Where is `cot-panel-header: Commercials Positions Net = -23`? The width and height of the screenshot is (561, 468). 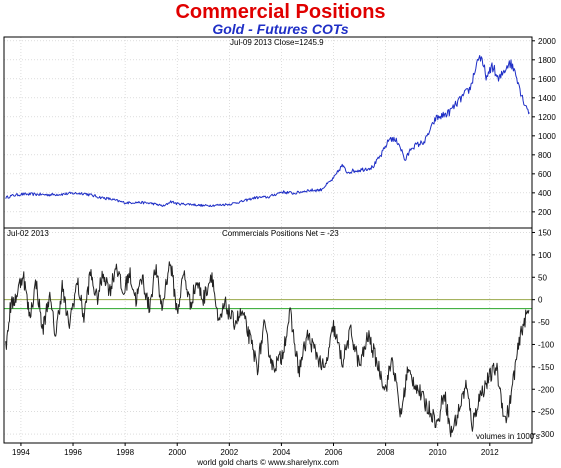
cot-panel-header: Commercials Positions Net = -23 is located at coordinates (280, 233).